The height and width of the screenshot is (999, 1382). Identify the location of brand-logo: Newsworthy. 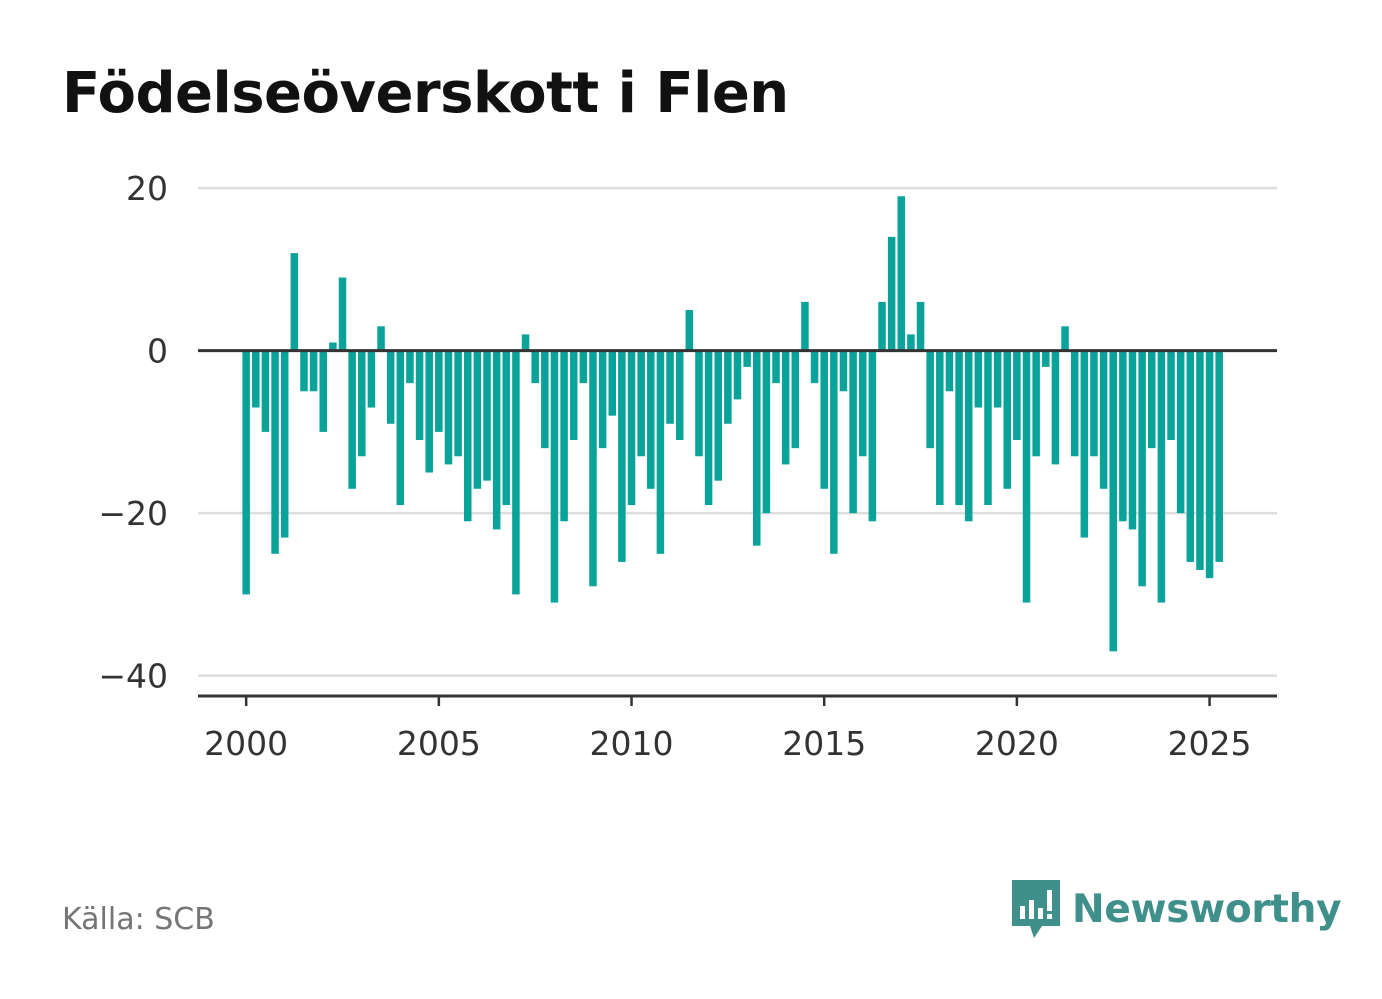
(1176, 909).